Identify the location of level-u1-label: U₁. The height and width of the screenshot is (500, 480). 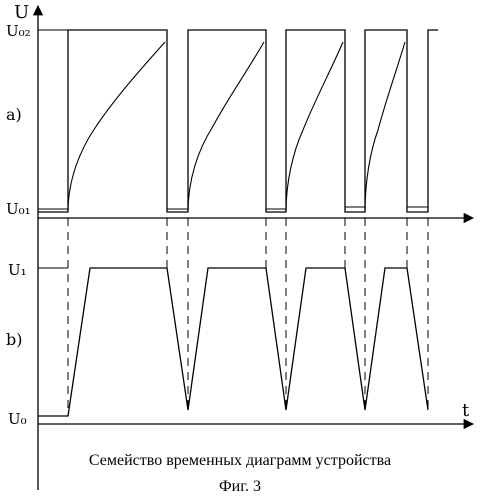
(17, 270).